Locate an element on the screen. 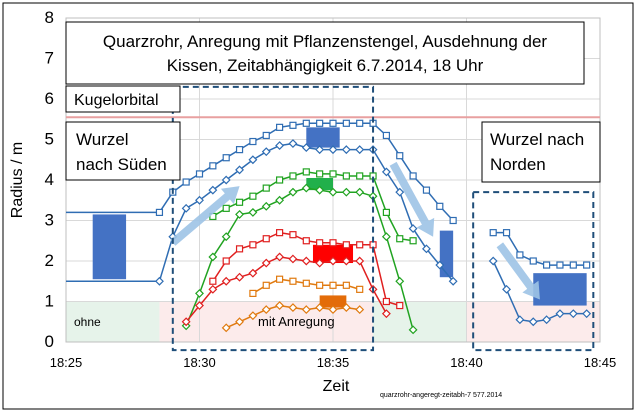 Image resolution: width=636 pixels, height=412 pixels. y-tick-label: 2 is located at coordinates (49, 260).